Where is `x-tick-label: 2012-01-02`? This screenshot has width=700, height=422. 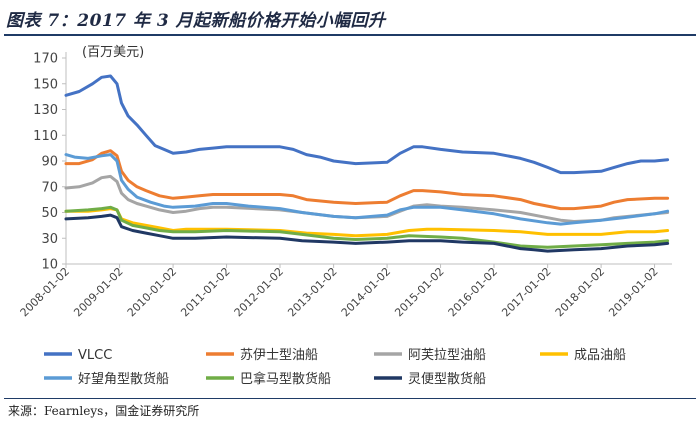
x-tick-label: 2012-01-02 is located at coordinates (259, 292).